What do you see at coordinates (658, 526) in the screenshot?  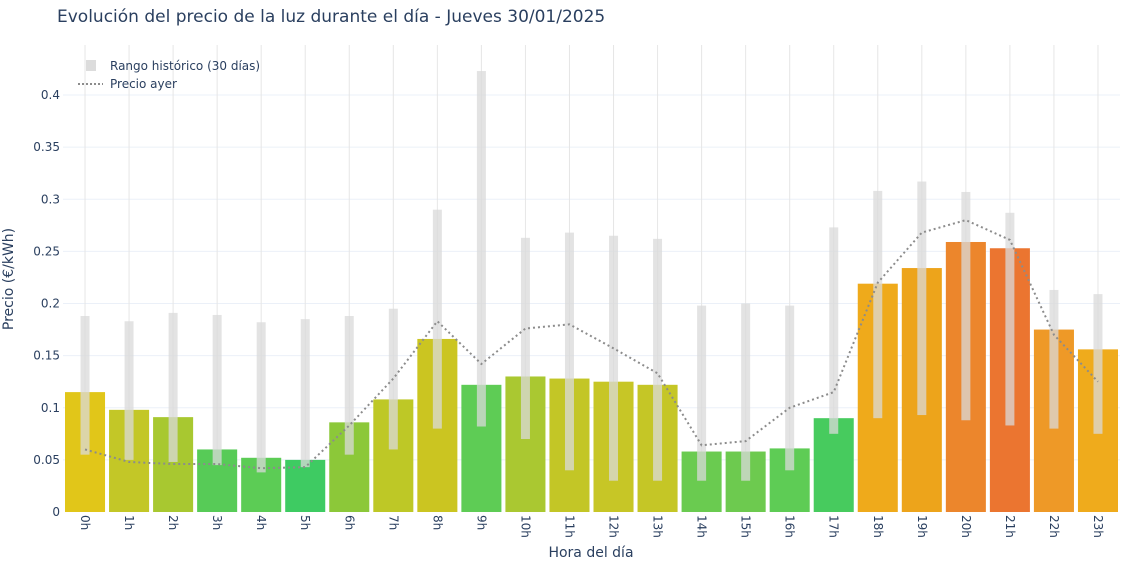 I see `x-tick-label: 13h` at bounding box center [658, 526].